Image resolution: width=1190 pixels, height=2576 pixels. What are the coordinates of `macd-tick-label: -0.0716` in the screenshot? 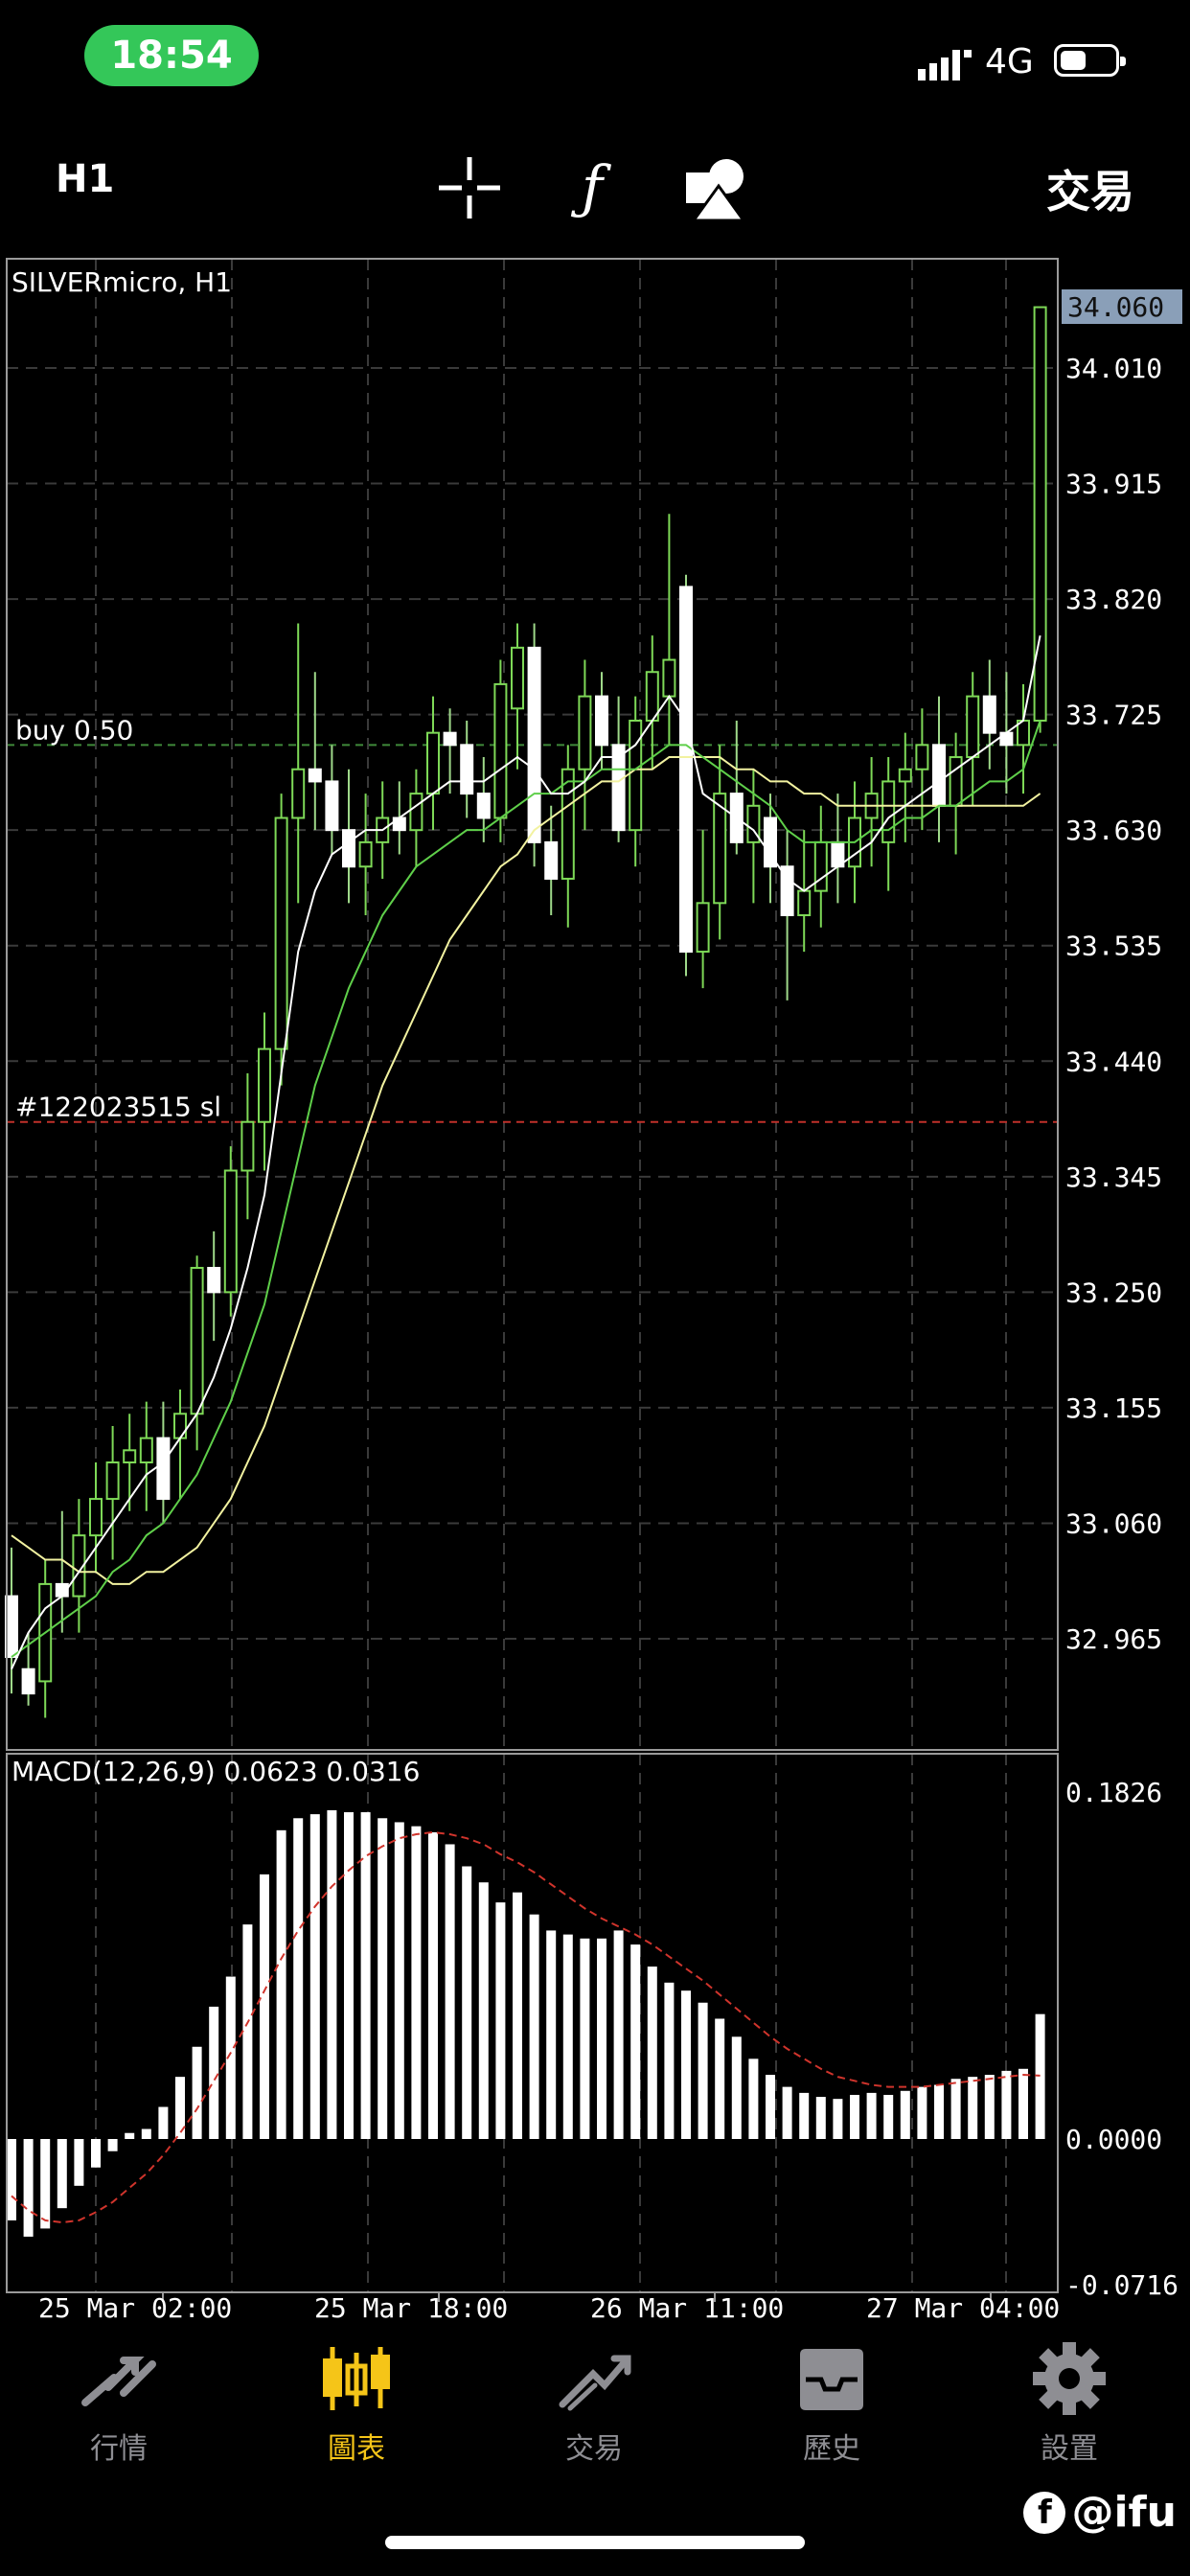 It's located at (1122, 2285).